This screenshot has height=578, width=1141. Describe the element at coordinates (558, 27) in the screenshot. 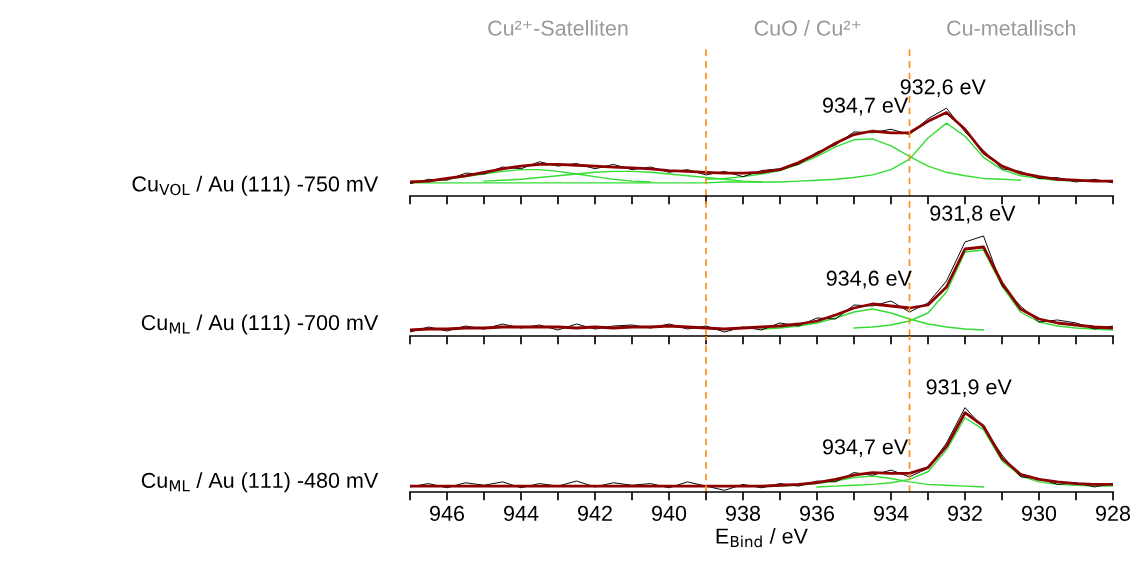

I see `text: Cu²⁺-Satelliten` at that location.